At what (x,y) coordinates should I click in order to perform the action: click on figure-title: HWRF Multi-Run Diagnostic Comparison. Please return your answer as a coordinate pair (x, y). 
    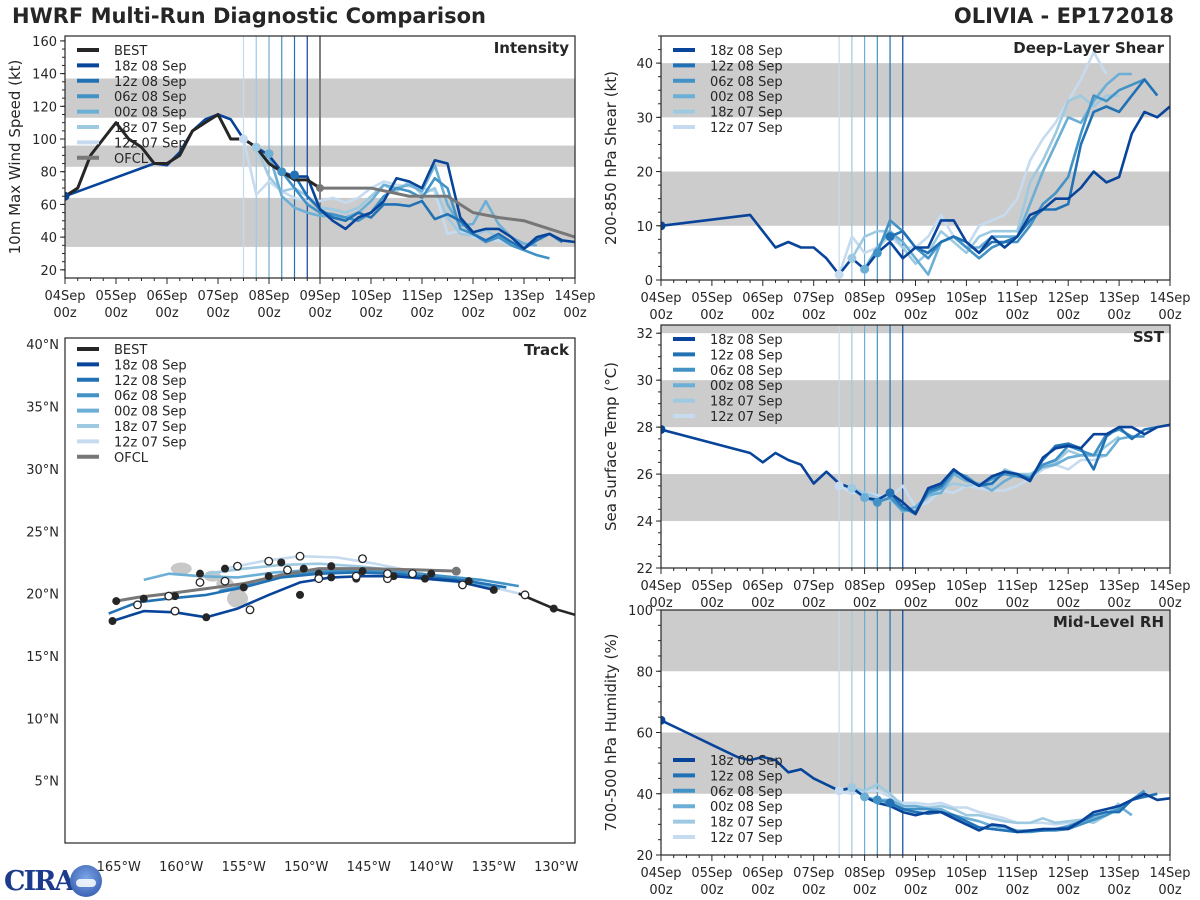
    Looking at the image, I should click on (249, 16).